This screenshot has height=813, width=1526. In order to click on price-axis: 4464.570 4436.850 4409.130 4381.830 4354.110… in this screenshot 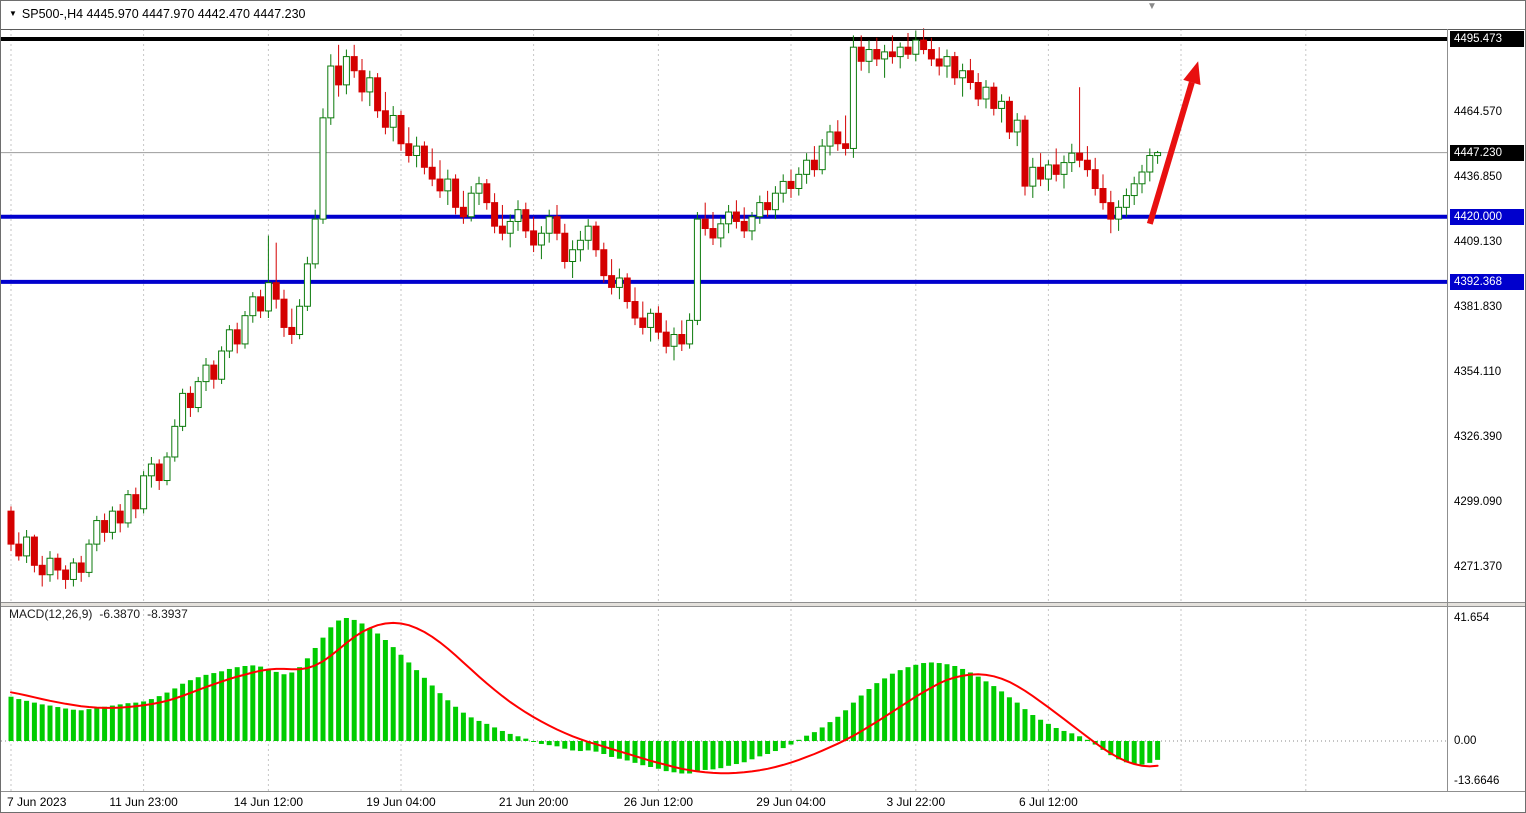, I will do `click(1486, 315)`.